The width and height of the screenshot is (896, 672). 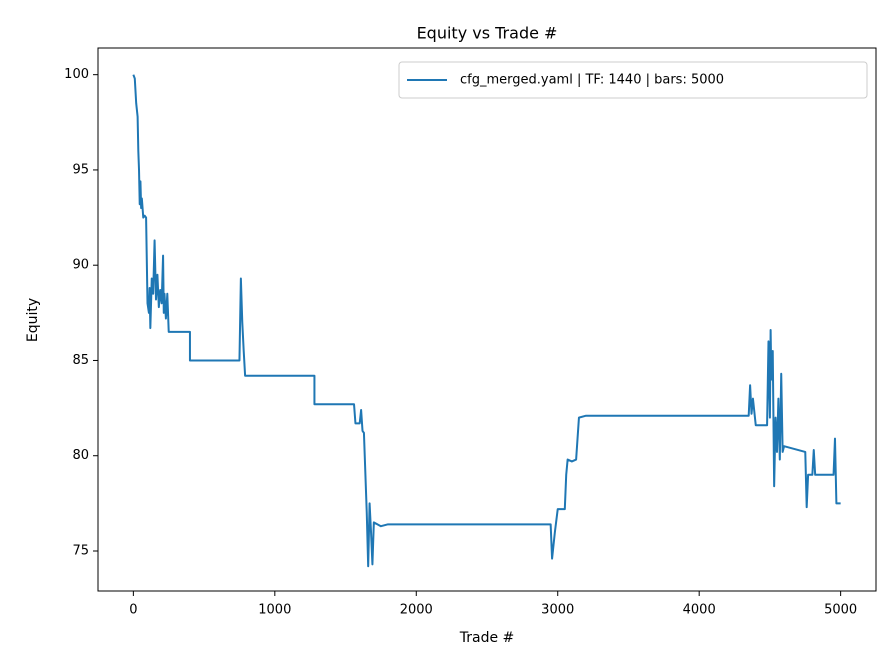 I want to click on x-tick-label: 3000, so click(x=557, y=610).